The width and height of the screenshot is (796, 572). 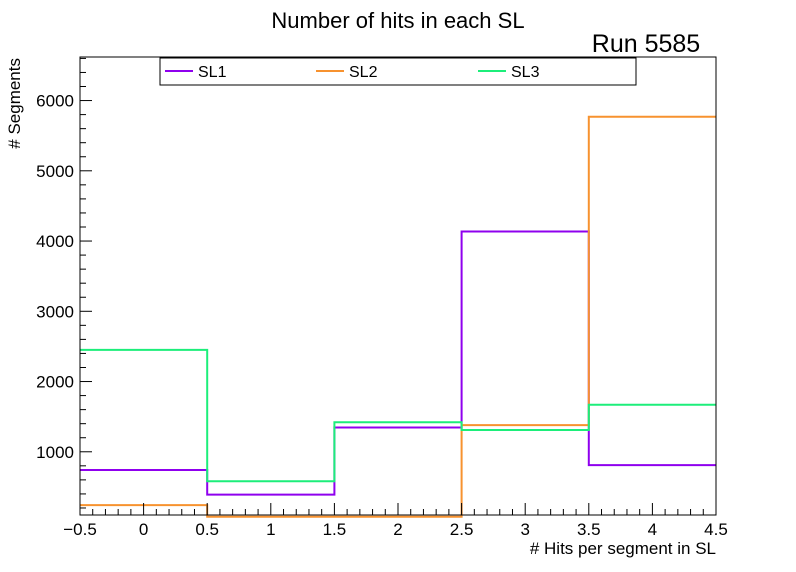 I want to click on x-tick-label: 2, so click(x=397, y=529).